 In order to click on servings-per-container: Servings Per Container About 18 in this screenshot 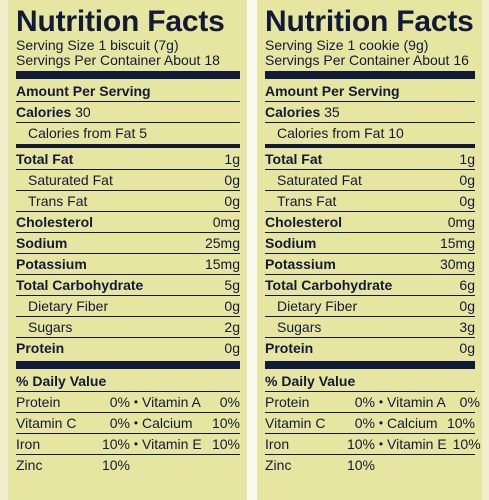, I will do `click(118, 60)`.